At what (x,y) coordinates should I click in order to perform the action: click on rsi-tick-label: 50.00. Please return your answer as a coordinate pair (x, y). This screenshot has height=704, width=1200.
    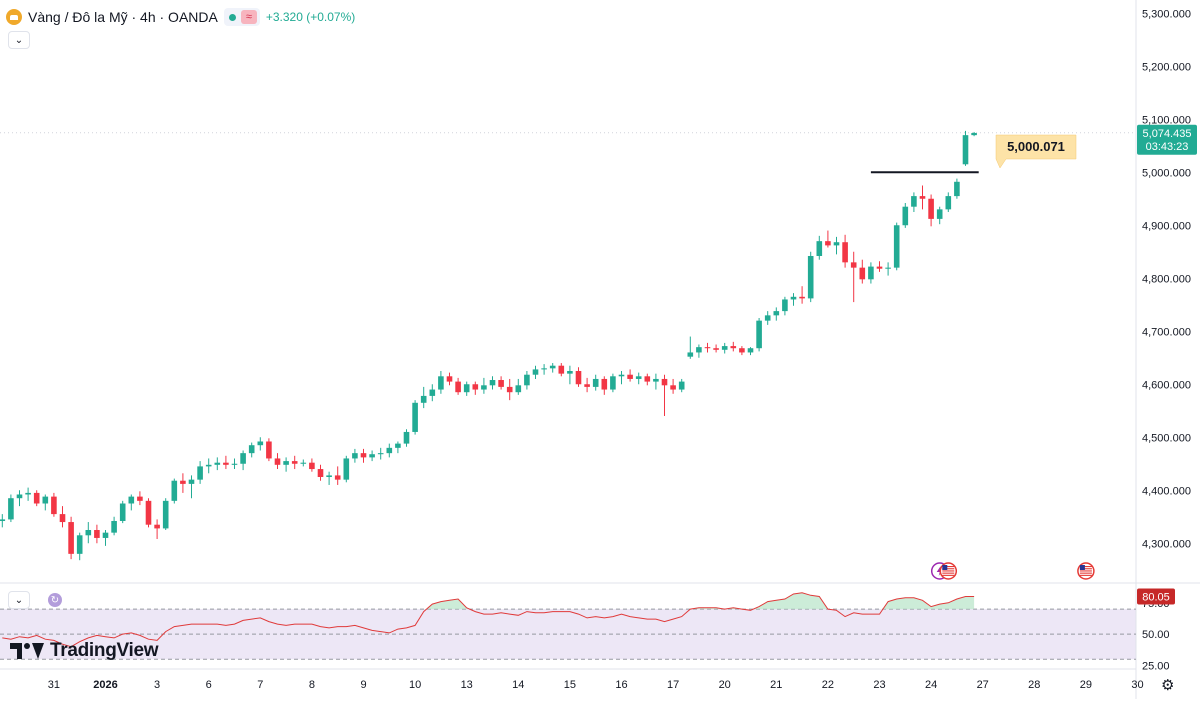
    Looking at the image, I should click on (1156, 635).